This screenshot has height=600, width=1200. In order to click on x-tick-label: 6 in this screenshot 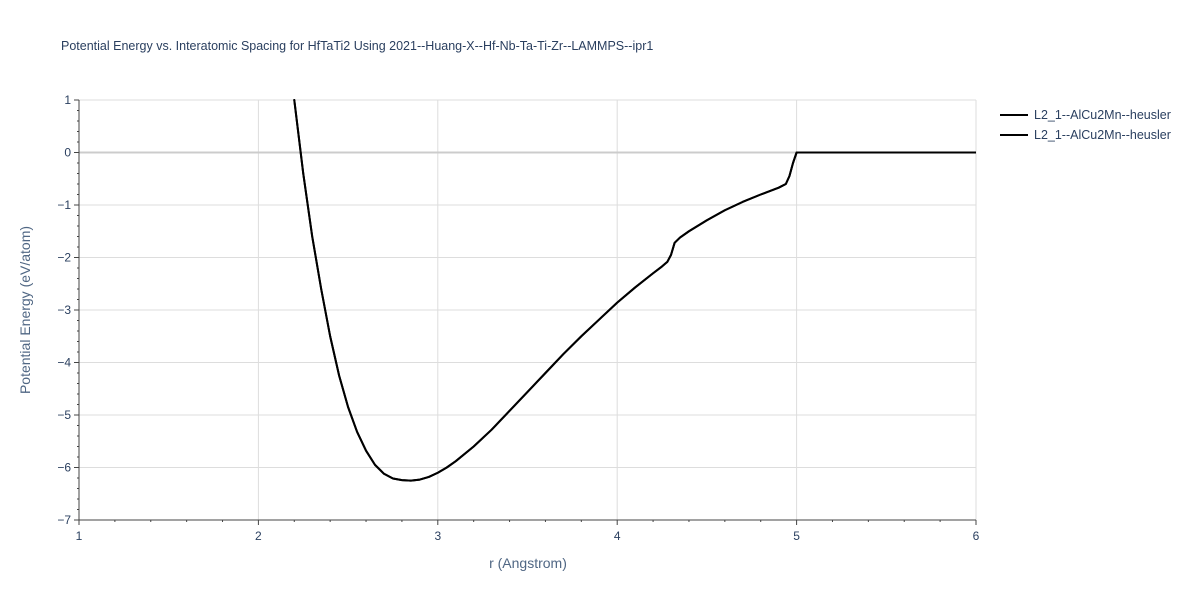, I will do `click(976, 536)`.